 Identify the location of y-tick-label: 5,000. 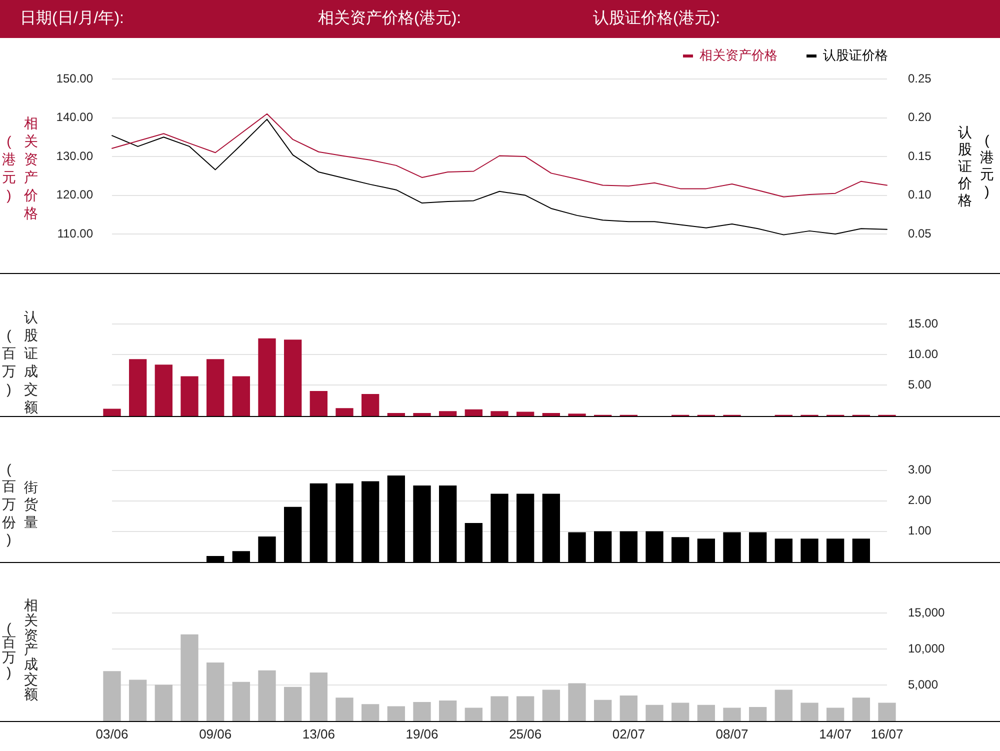
(923, 684).